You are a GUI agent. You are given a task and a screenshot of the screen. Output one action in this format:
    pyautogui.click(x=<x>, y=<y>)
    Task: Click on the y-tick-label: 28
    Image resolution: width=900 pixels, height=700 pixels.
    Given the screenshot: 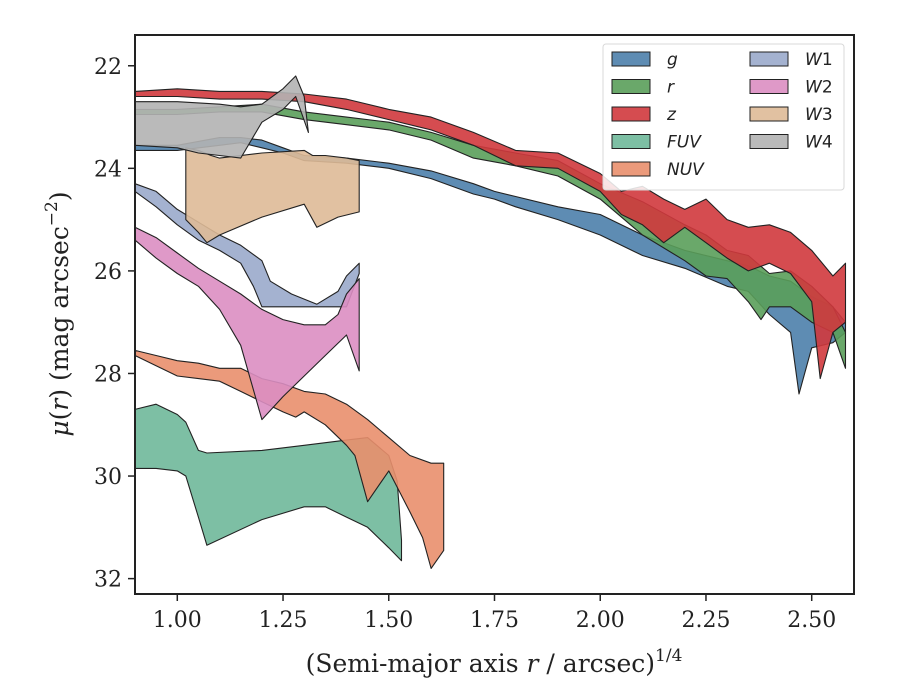 What is the action you would take?
    pyautogui.click(x=108, y=374)
    